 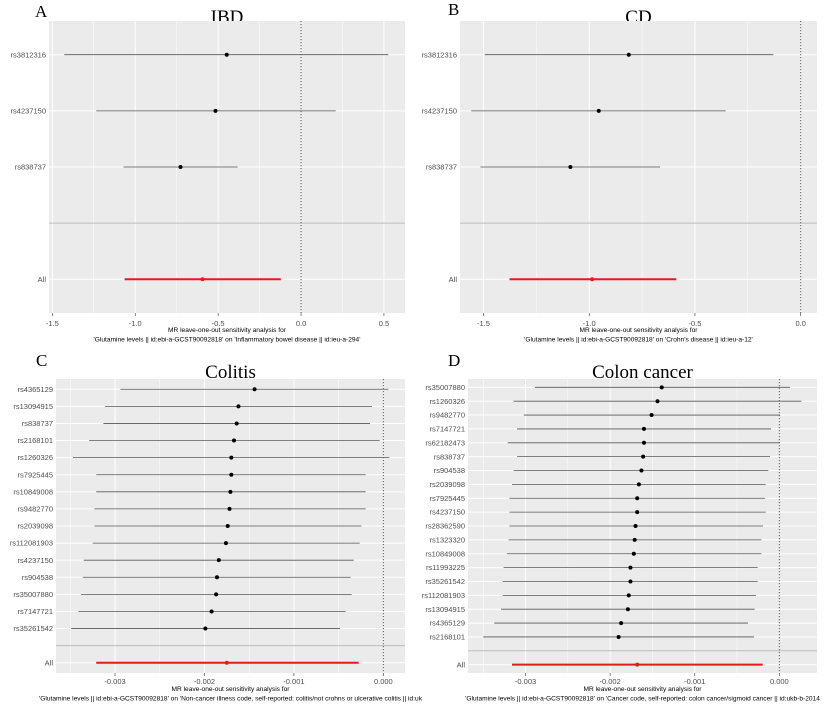 I want to click on x-tick-label: 0.5, so click(x=384, y=323).